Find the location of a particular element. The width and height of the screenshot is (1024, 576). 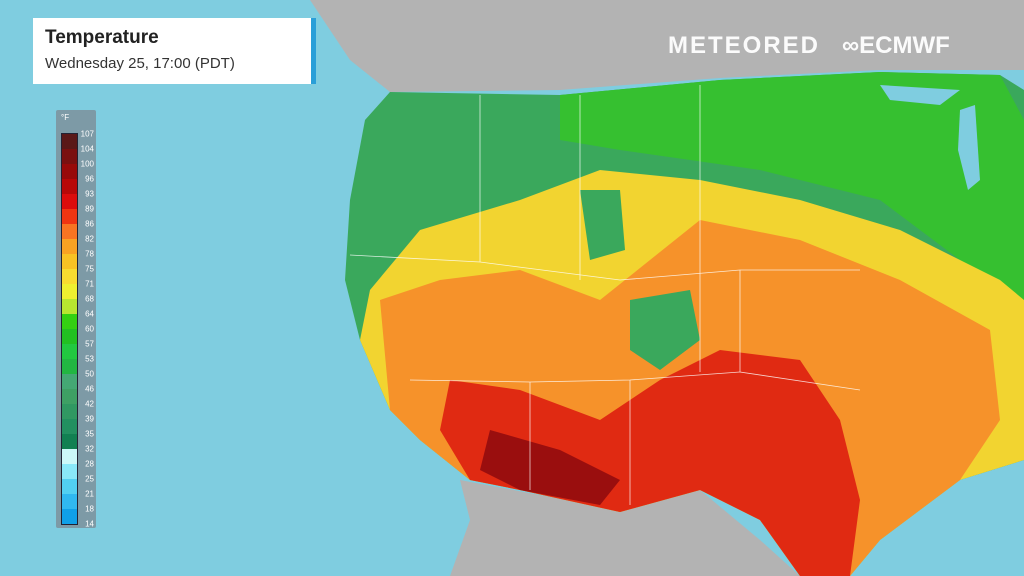

legend-label: 104 is located at coordinates (87, 149).